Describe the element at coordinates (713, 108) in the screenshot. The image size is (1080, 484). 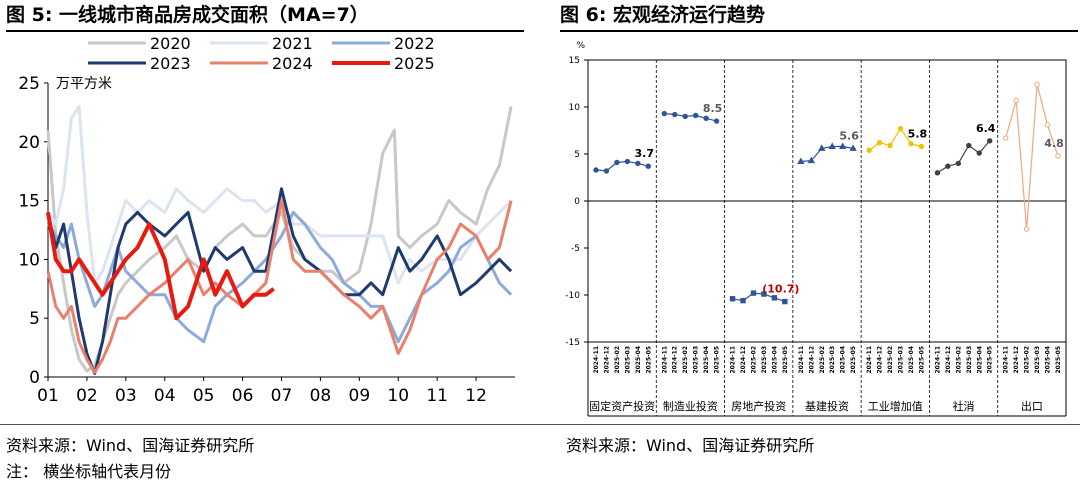
I see `right-data-label: 8.5` at that location.